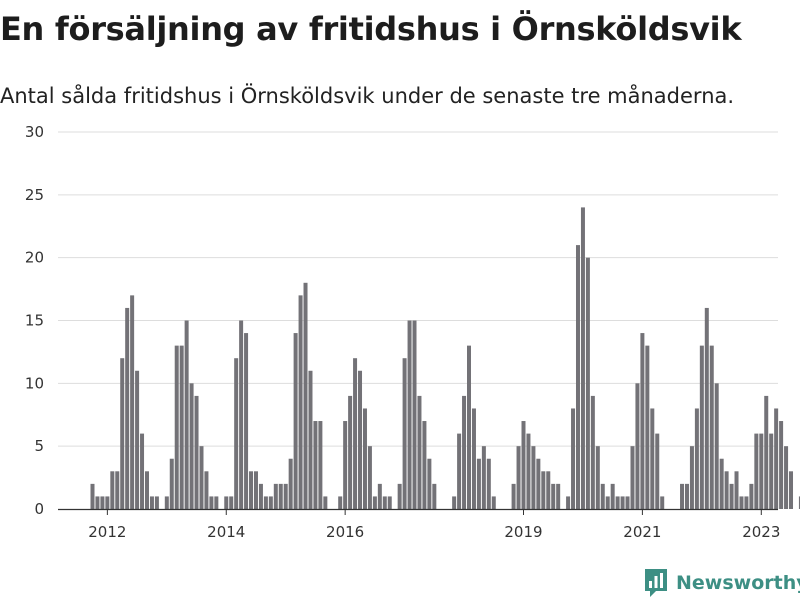  I want to click on y-tick-label: 20, so click(34, 258).